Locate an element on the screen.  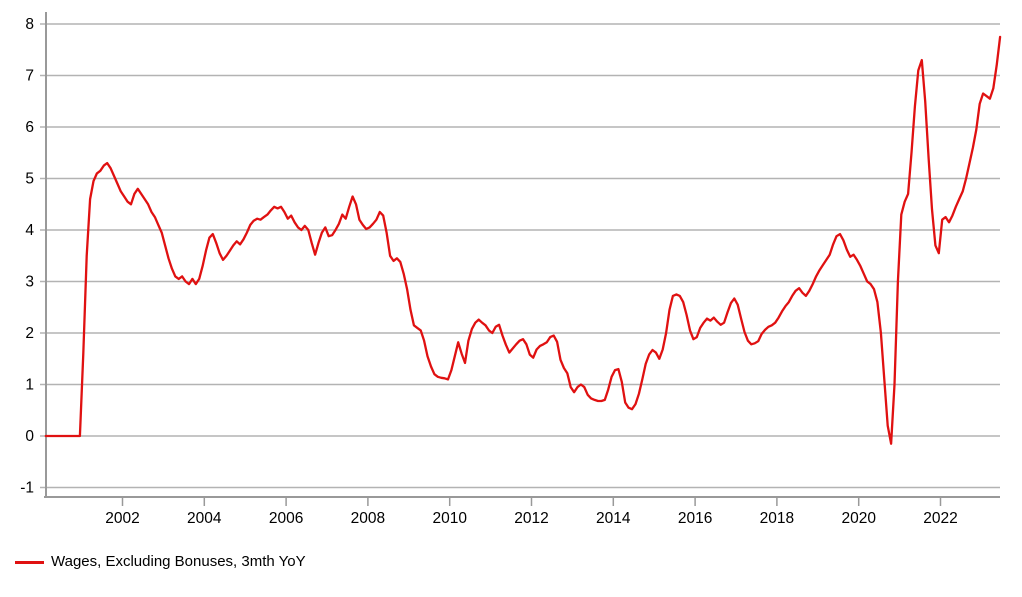
x-tick-label: 2018 is located at coordinates (777, 518).